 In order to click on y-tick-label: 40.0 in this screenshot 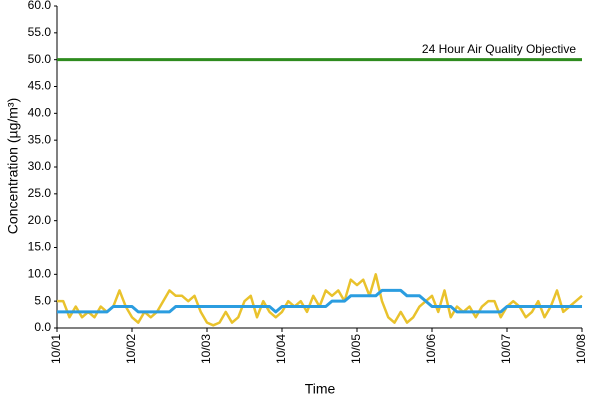, I will do `click(40, 113)`.